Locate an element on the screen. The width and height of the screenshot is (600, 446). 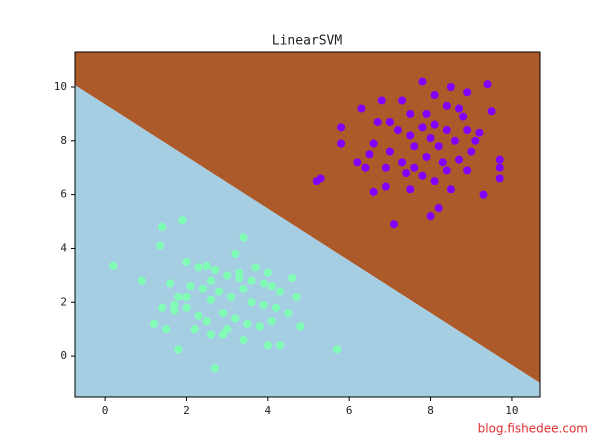
y-tick-label: 8 is located at coordinates (63, 140).